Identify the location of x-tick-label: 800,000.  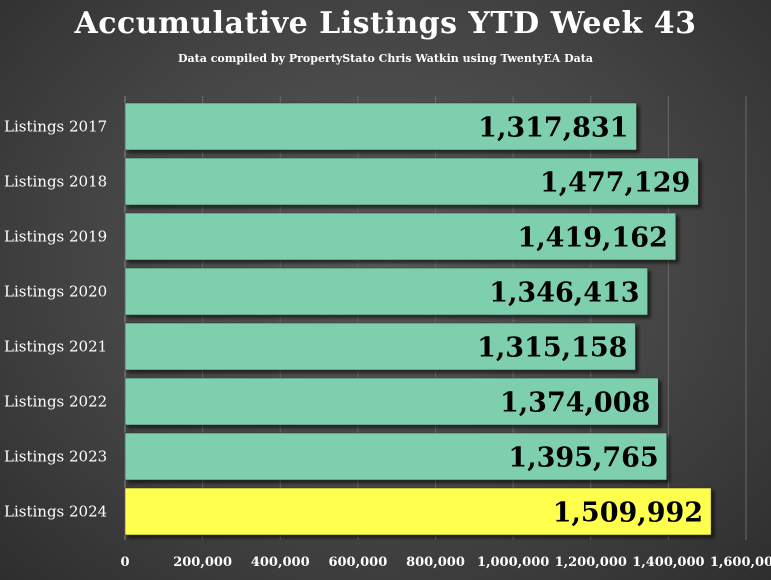
(435, 562).